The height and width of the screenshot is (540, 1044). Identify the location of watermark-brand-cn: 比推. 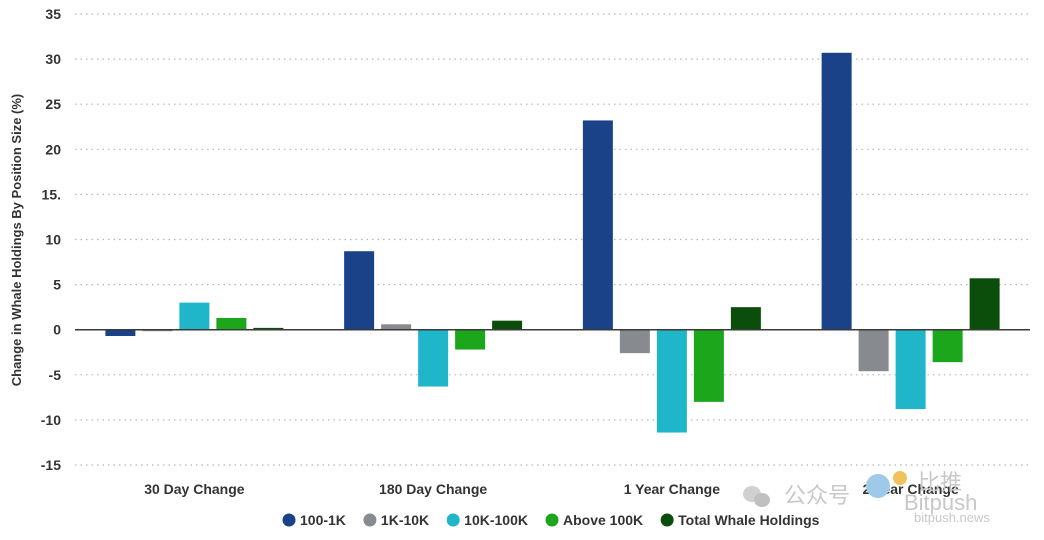
(940, 482).